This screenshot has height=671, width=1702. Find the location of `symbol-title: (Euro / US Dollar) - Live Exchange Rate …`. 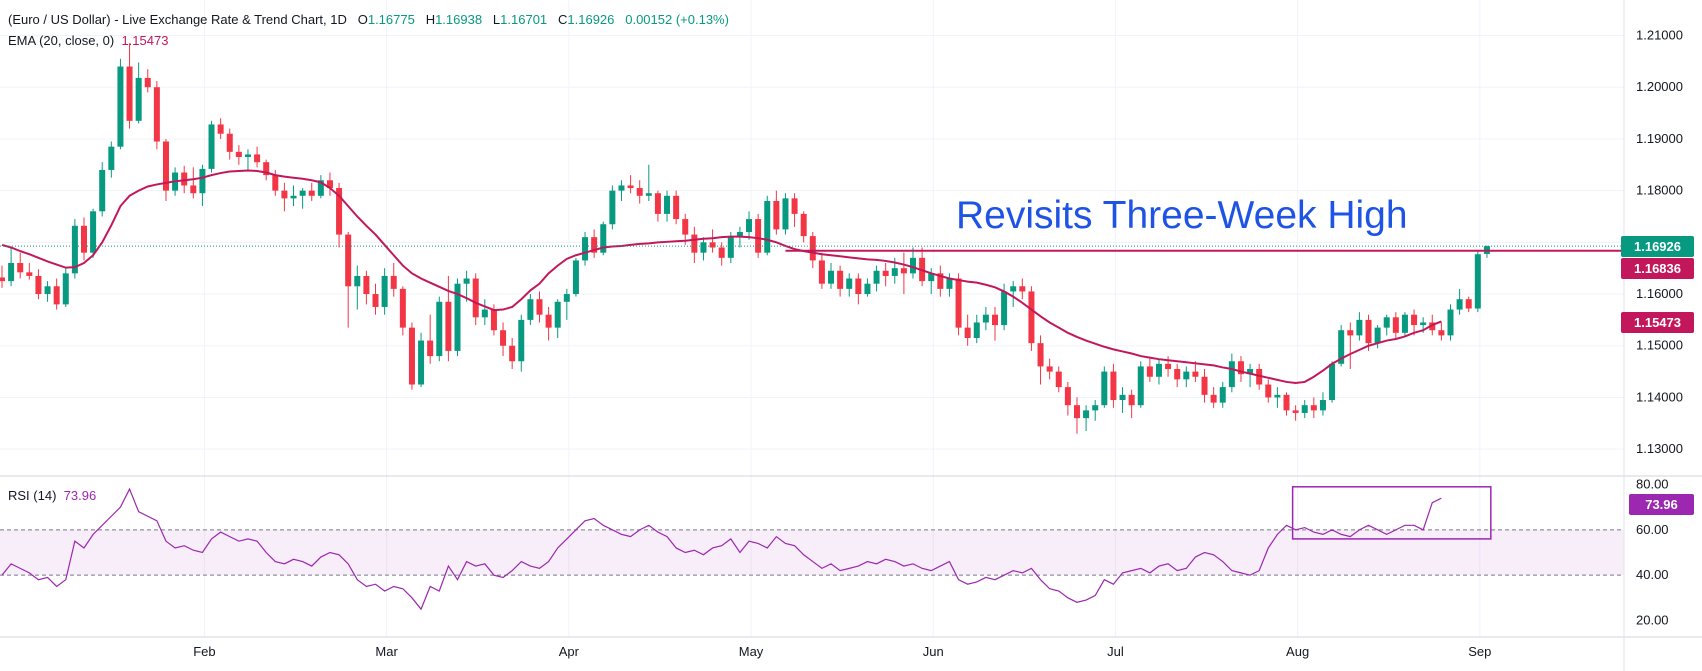

symbol-title: (Euro / US Dollar) - Live Exchange Rate … is located at coordinates (177, 19).